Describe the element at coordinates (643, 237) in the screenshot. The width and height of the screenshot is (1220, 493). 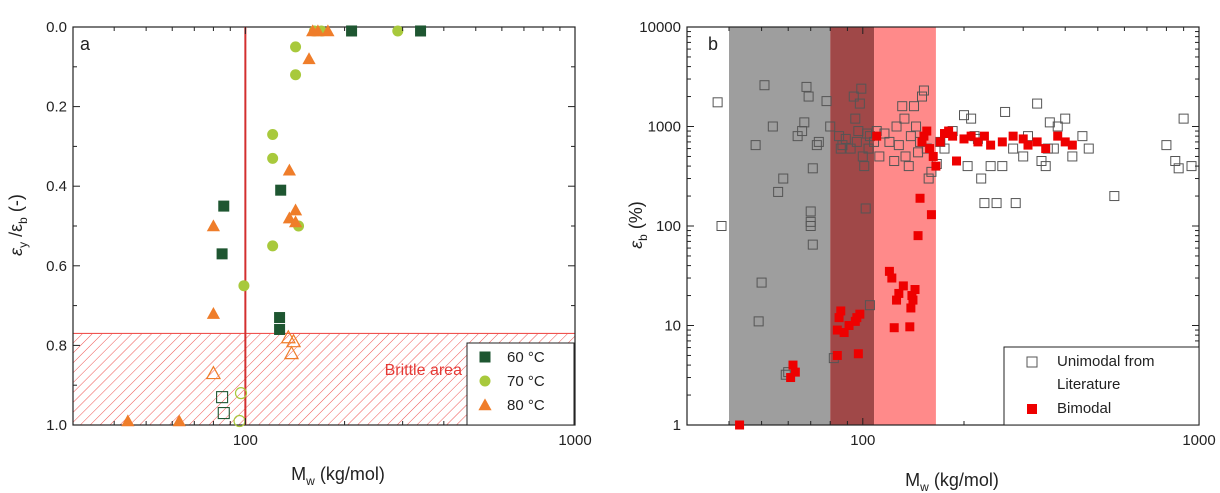
I see `panel-b-ylabel-sub: b` at that location.